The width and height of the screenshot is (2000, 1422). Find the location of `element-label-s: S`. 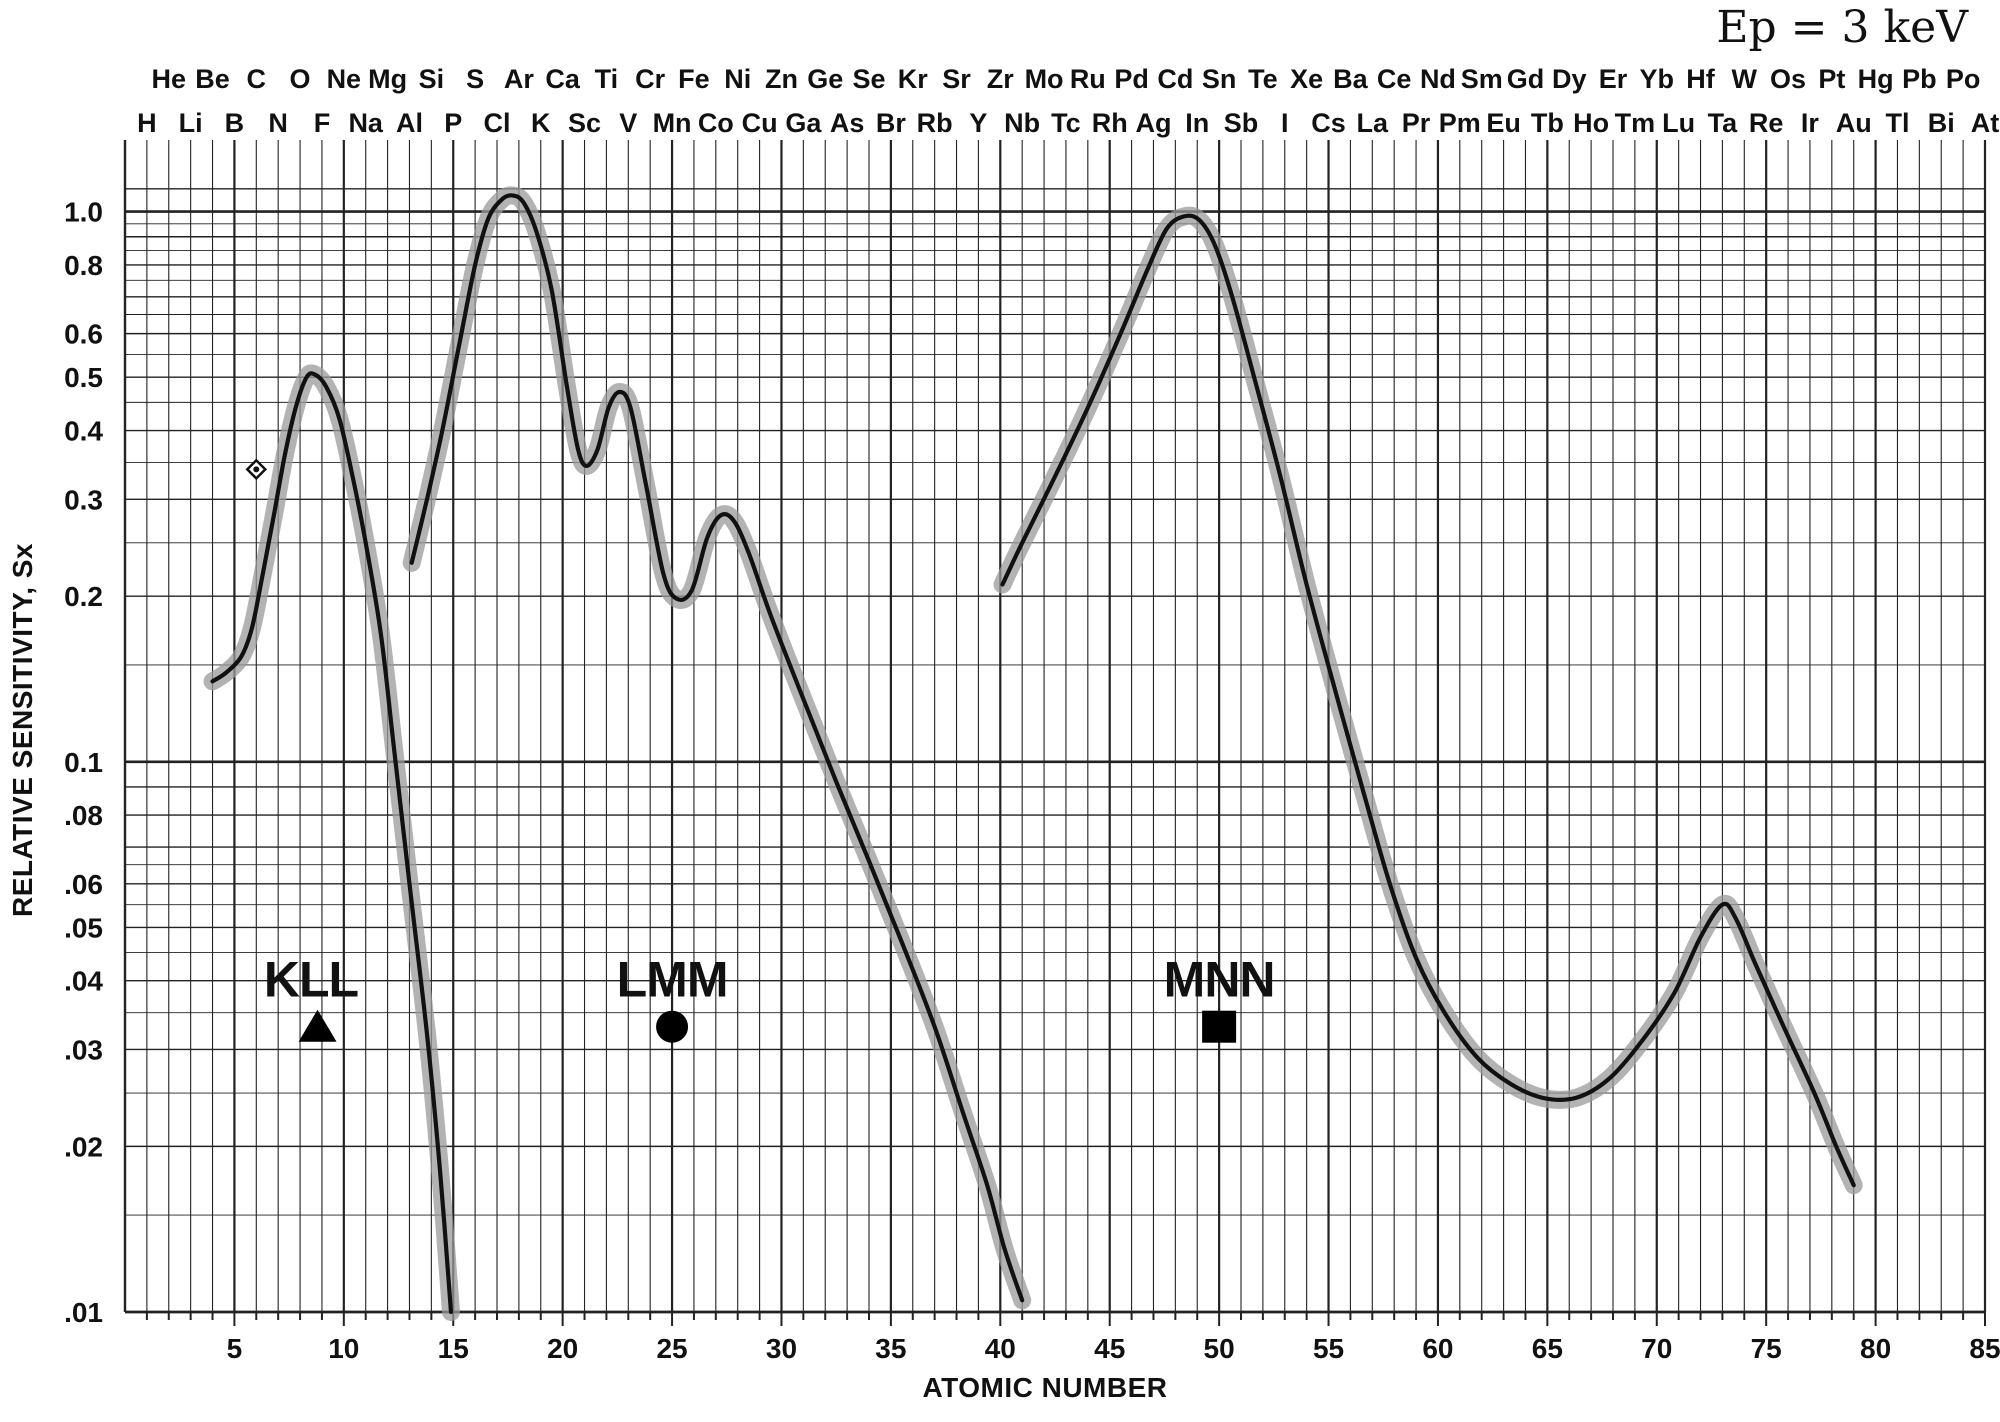

element-label-s: S is located at coordinates (475, 79).